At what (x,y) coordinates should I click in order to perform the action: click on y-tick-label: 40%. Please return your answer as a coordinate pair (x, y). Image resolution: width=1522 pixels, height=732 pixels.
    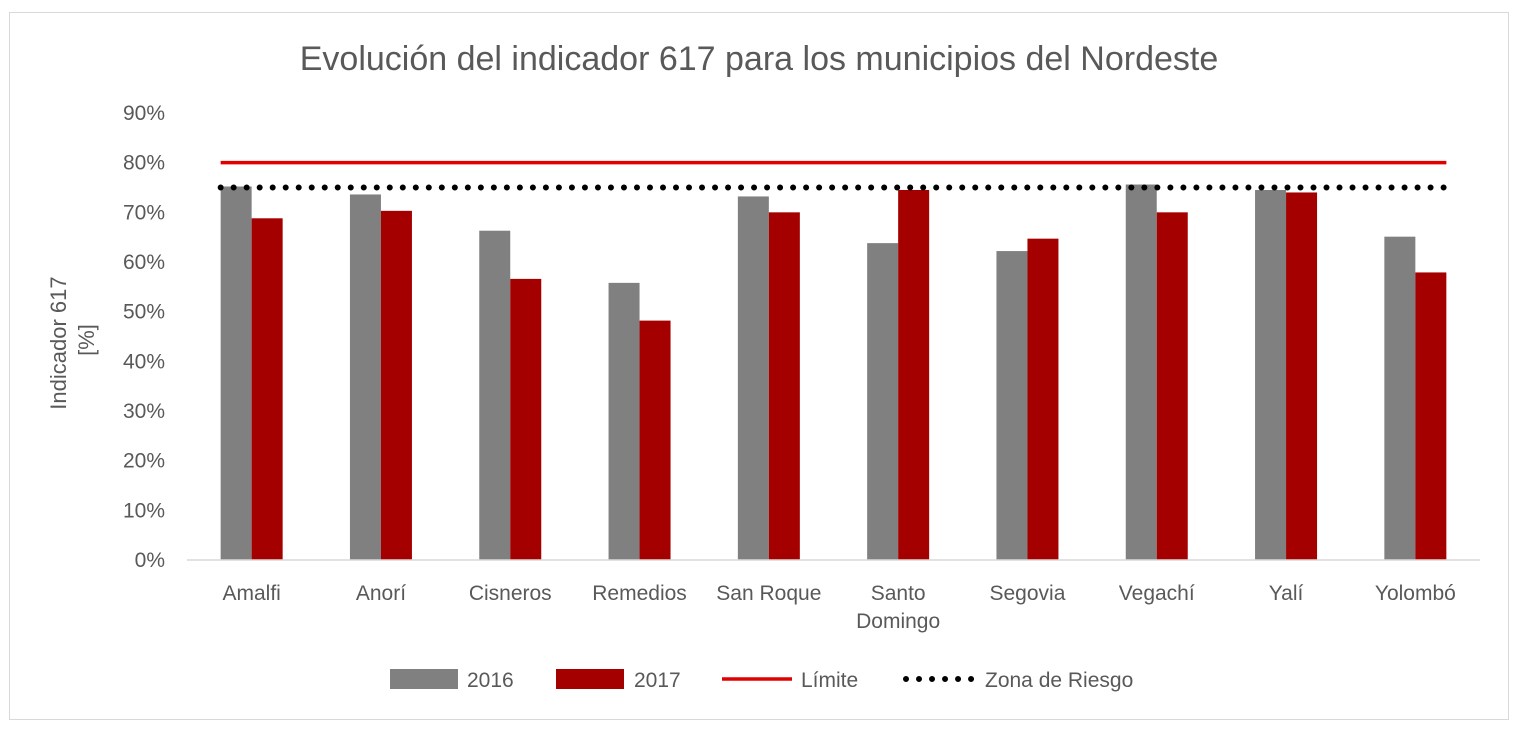
    Looking at the image, I should click on (144, 361).